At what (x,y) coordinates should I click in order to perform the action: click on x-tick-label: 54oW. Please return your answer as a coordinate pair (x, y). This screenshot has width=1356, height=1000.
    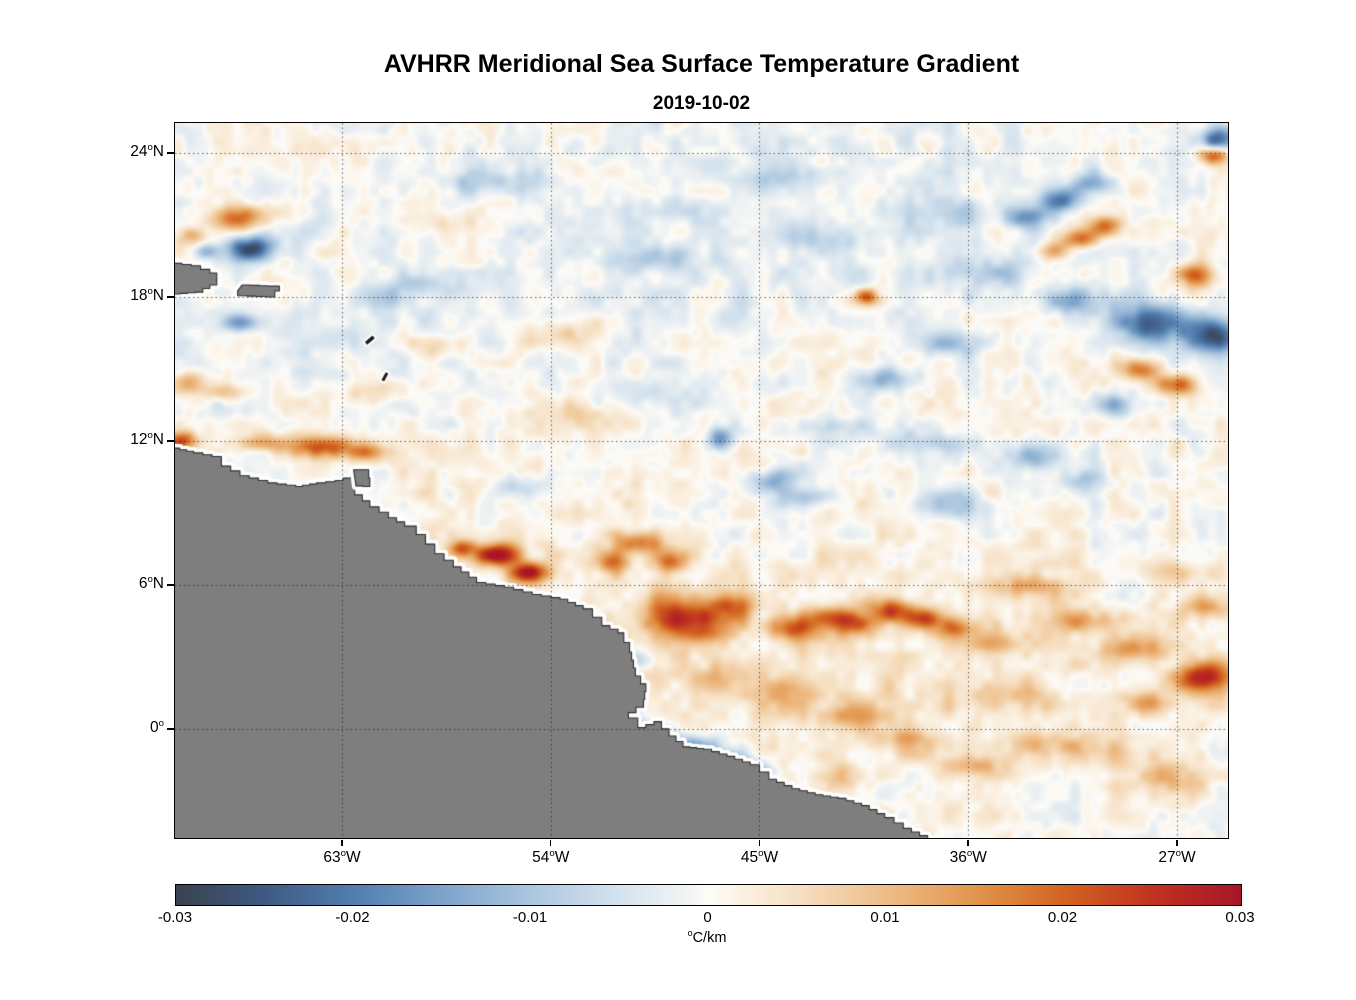
    Looking at the image, I should click on (551, 856).